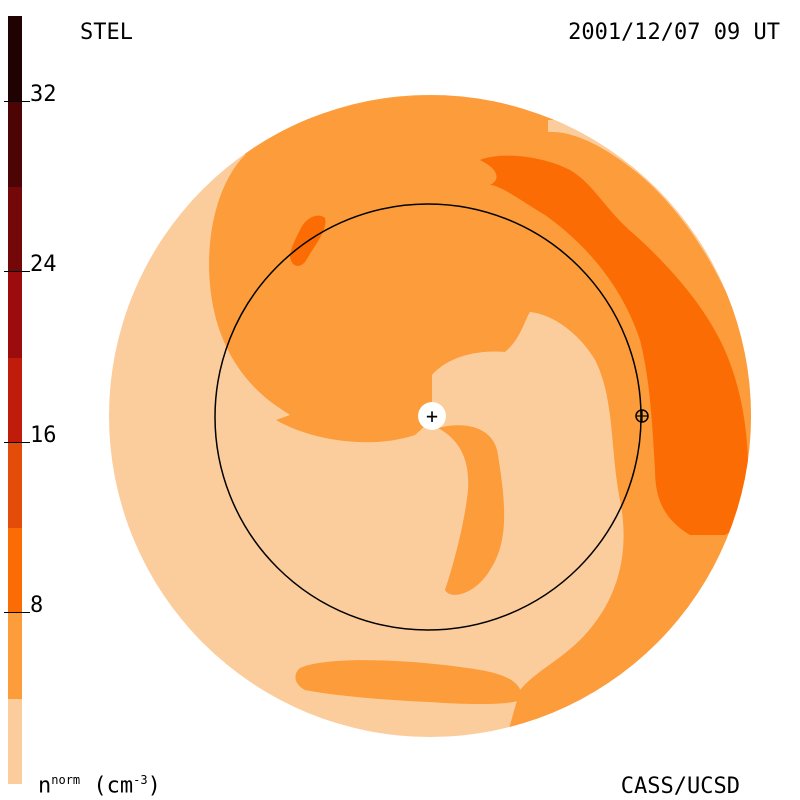  I want to click on unit-base: n, so click(45, 786).